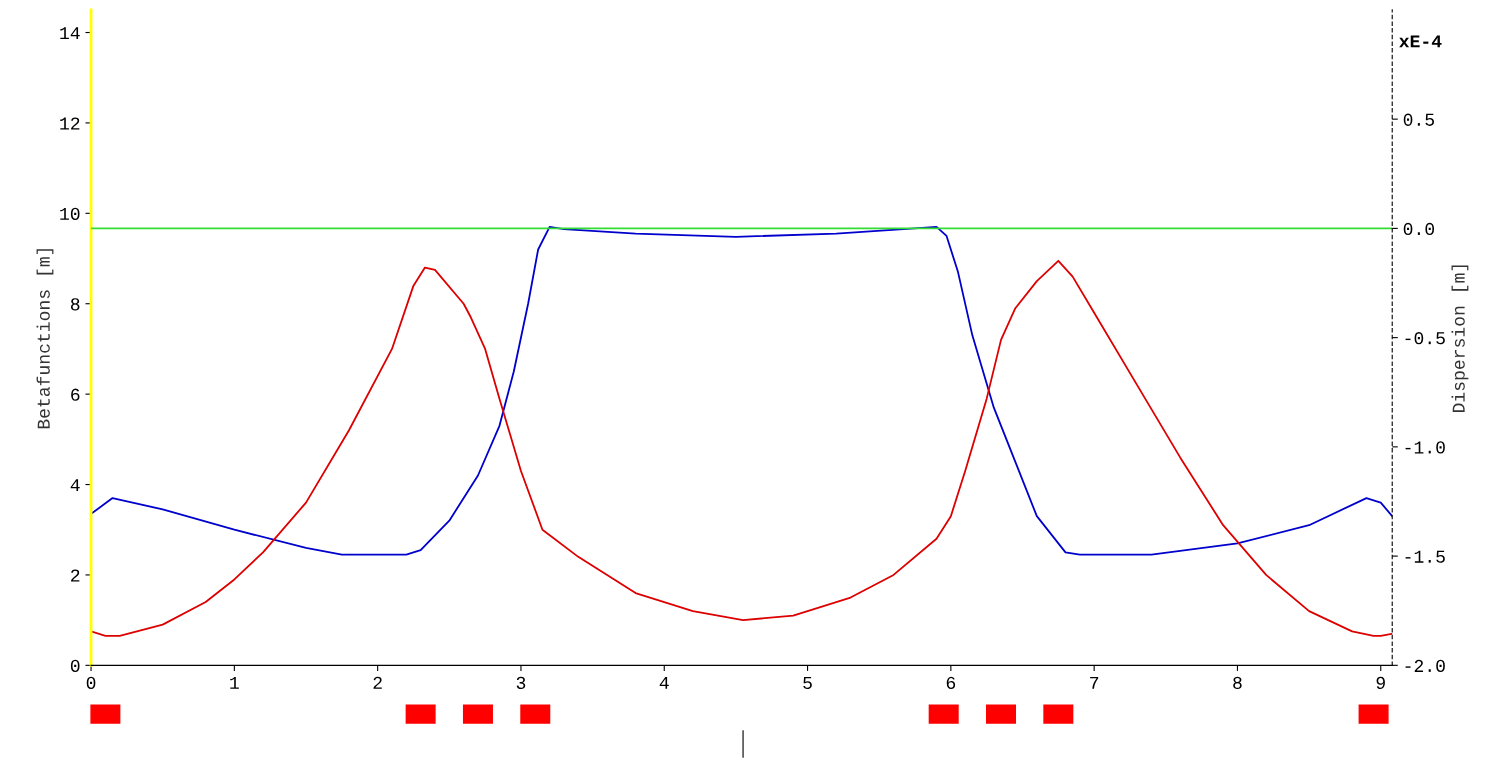  Describe the element at coordinates (521, 683) in the screenshot. I see `x-tick-label: 3` at that location.